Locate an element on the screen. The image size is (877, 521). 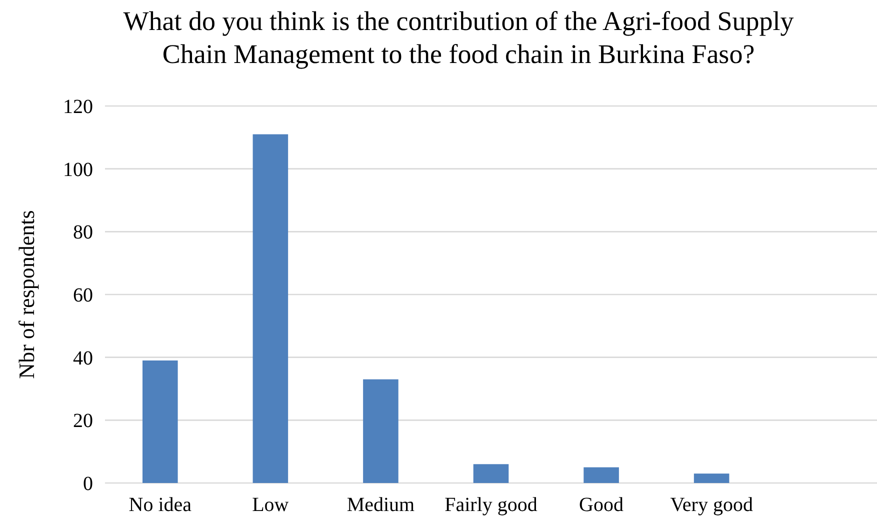
y-axis-title: Nbr of respondents is located at coordinates (26, 294).